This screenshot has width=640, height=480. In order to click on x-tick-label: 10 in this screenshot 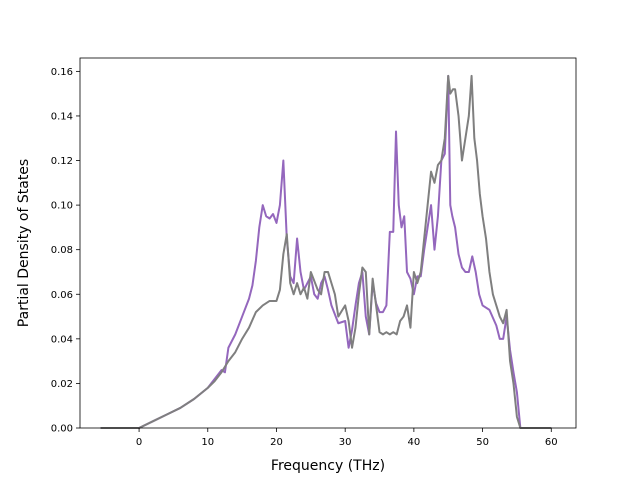, I will do `click(207, 442)`.